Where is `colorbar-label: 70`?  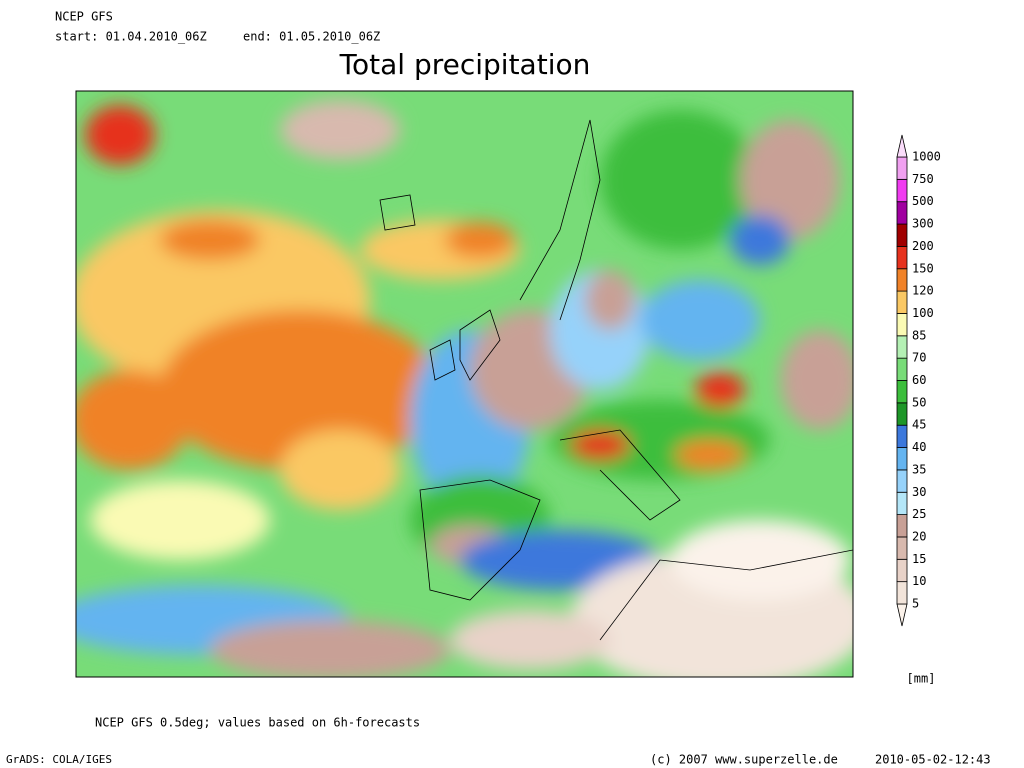
colorbar-label: 70 is located at coordinates (919, 358).